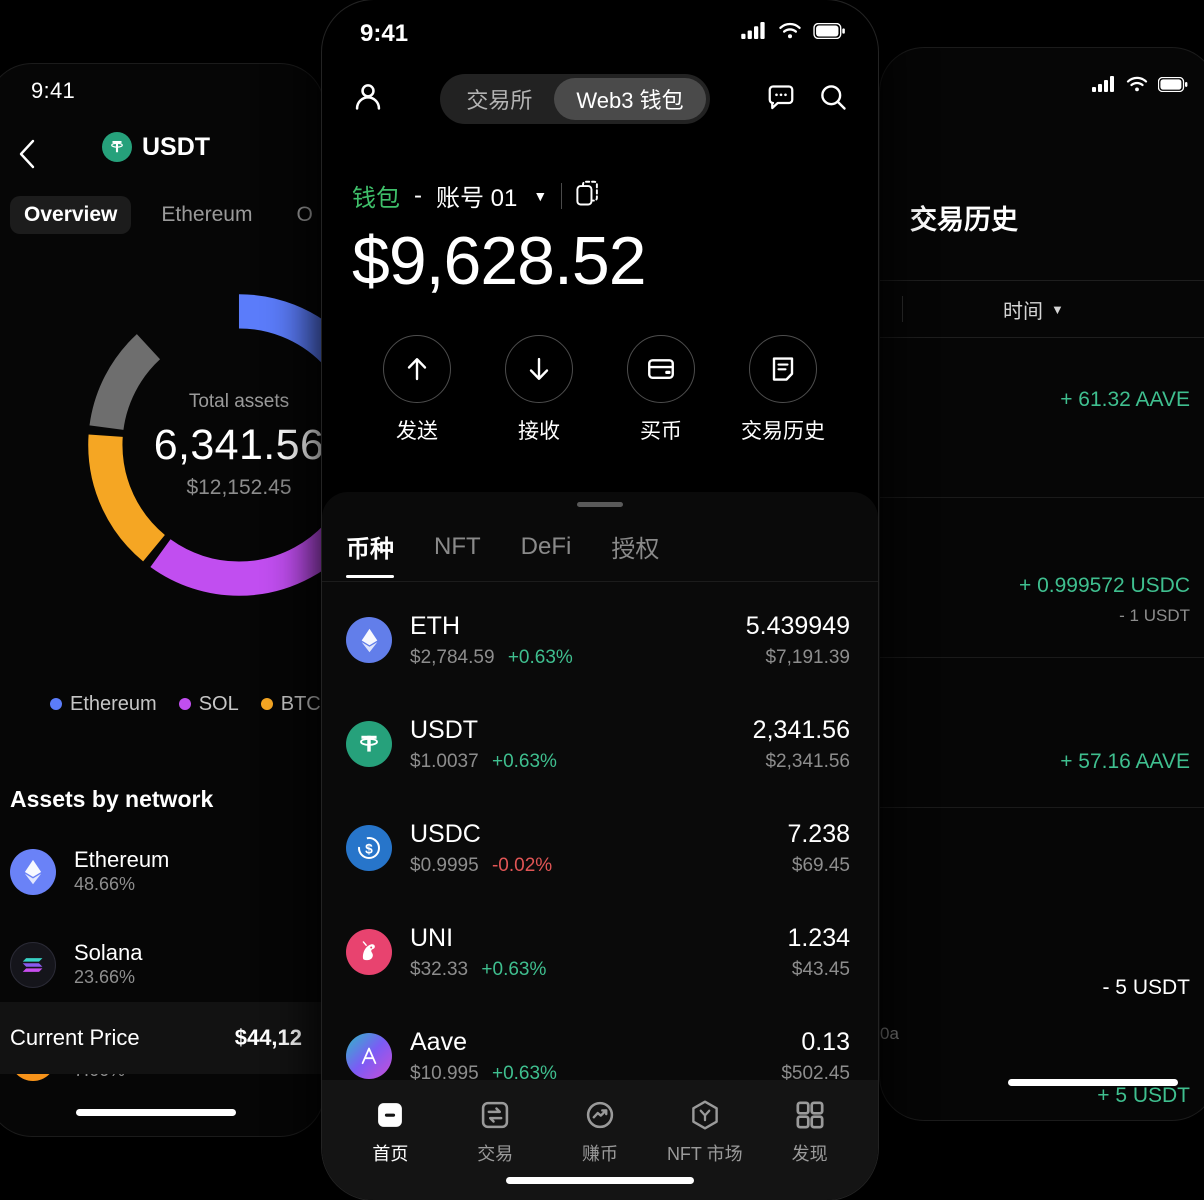 Image resolution: width=1204 pixels, height=1200 pixels. Describe the element at coordinates (753, 30) in the screenshot. I see `cellular-signal-icon` at that location.